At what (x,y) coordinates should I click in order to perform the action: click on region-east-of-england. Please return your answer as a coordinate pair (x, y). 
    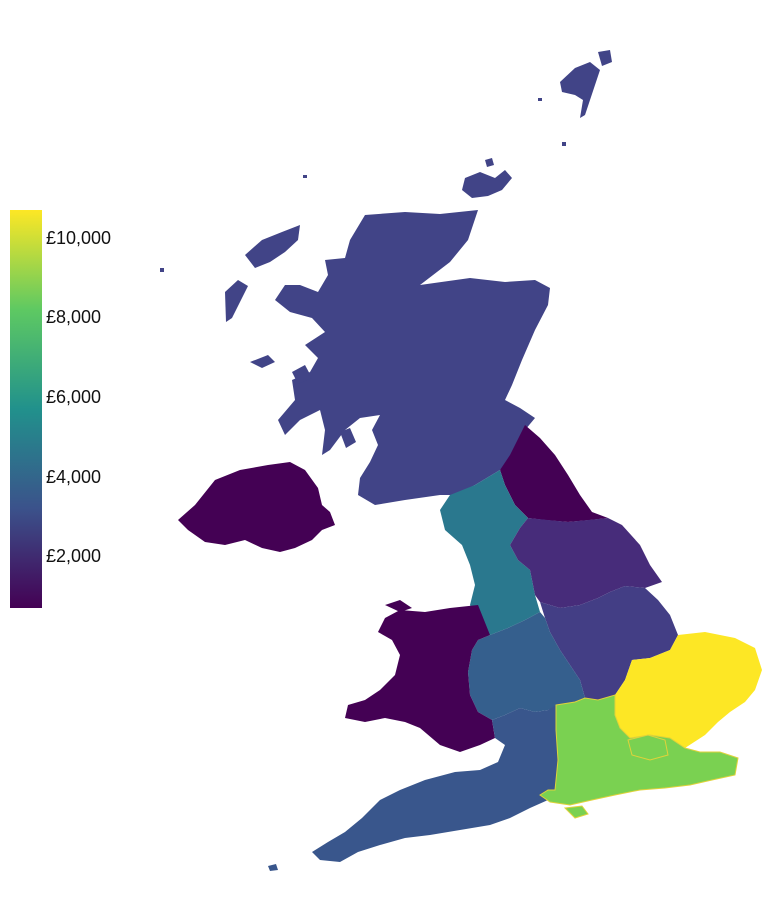
    Looking at the image, I should click on (688, 690).